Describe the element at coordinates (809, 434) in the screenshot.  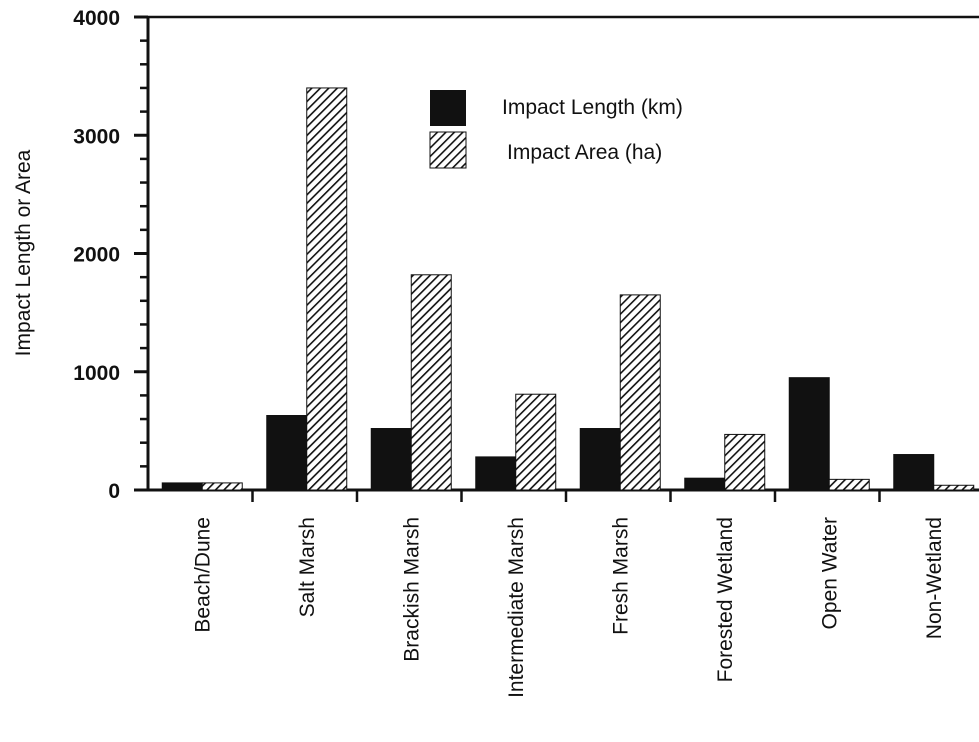
I see `bar-length-open-water` at that location.